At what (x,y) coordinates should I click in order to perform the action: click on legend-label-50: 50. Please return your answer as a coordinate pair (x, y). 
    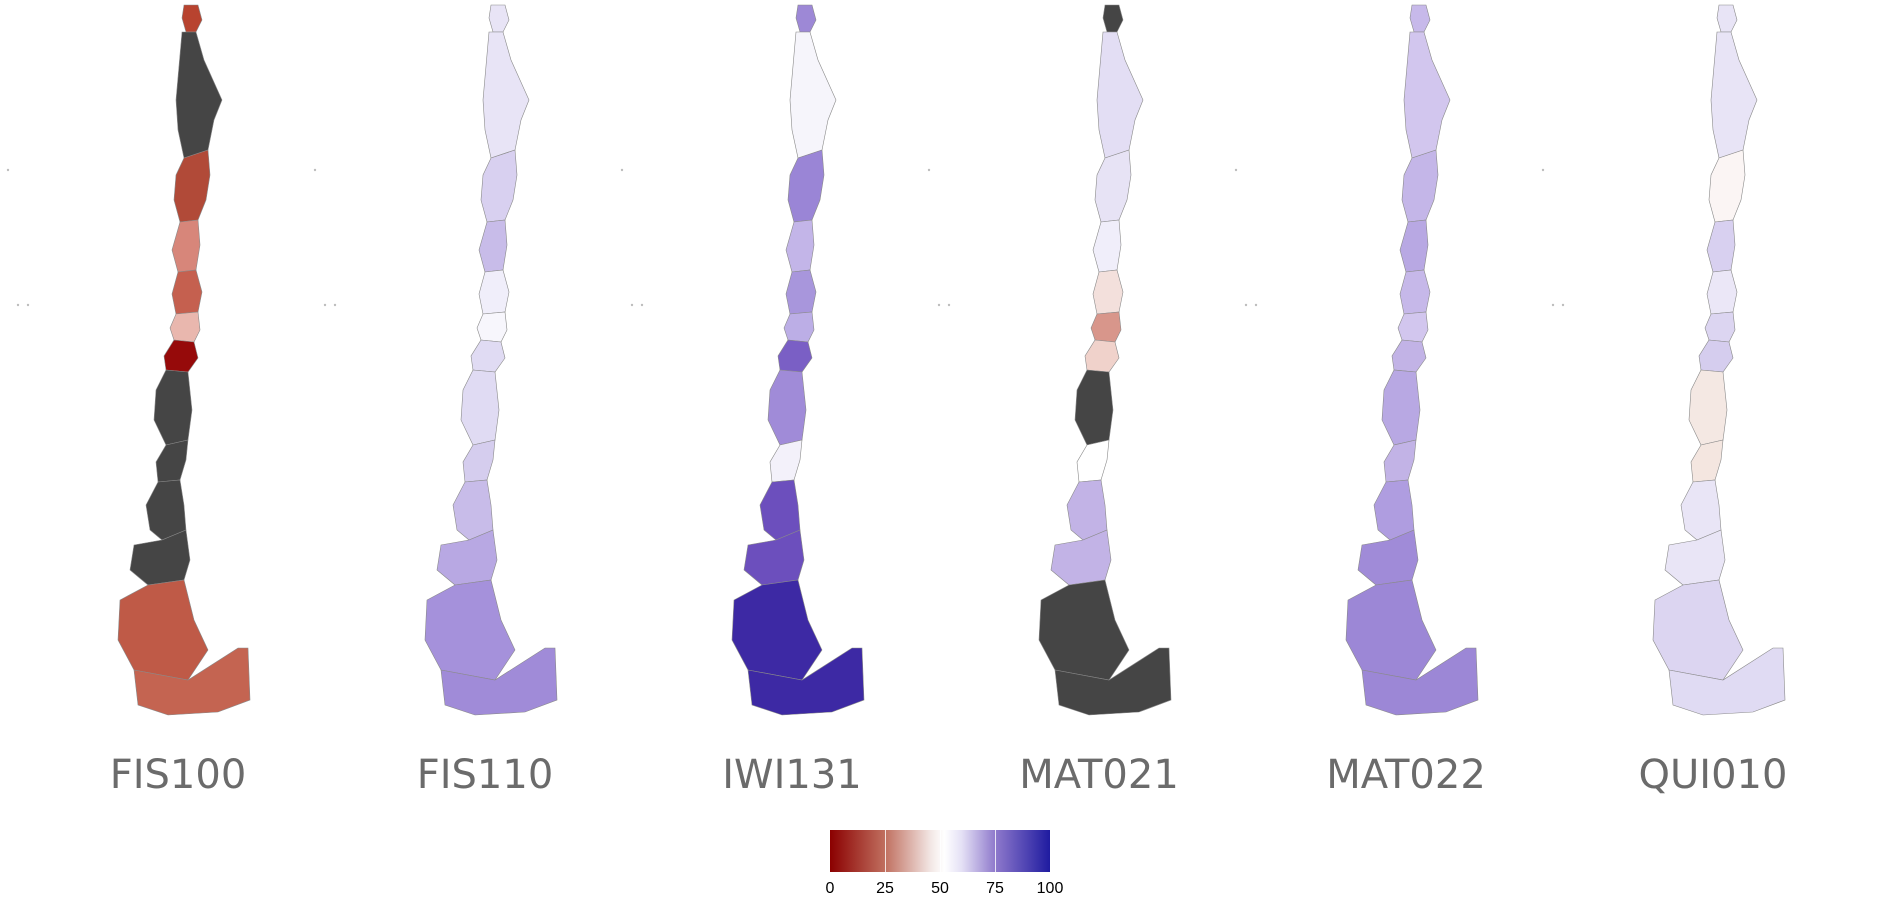
    Looking at the image, I should click on (940, 888).